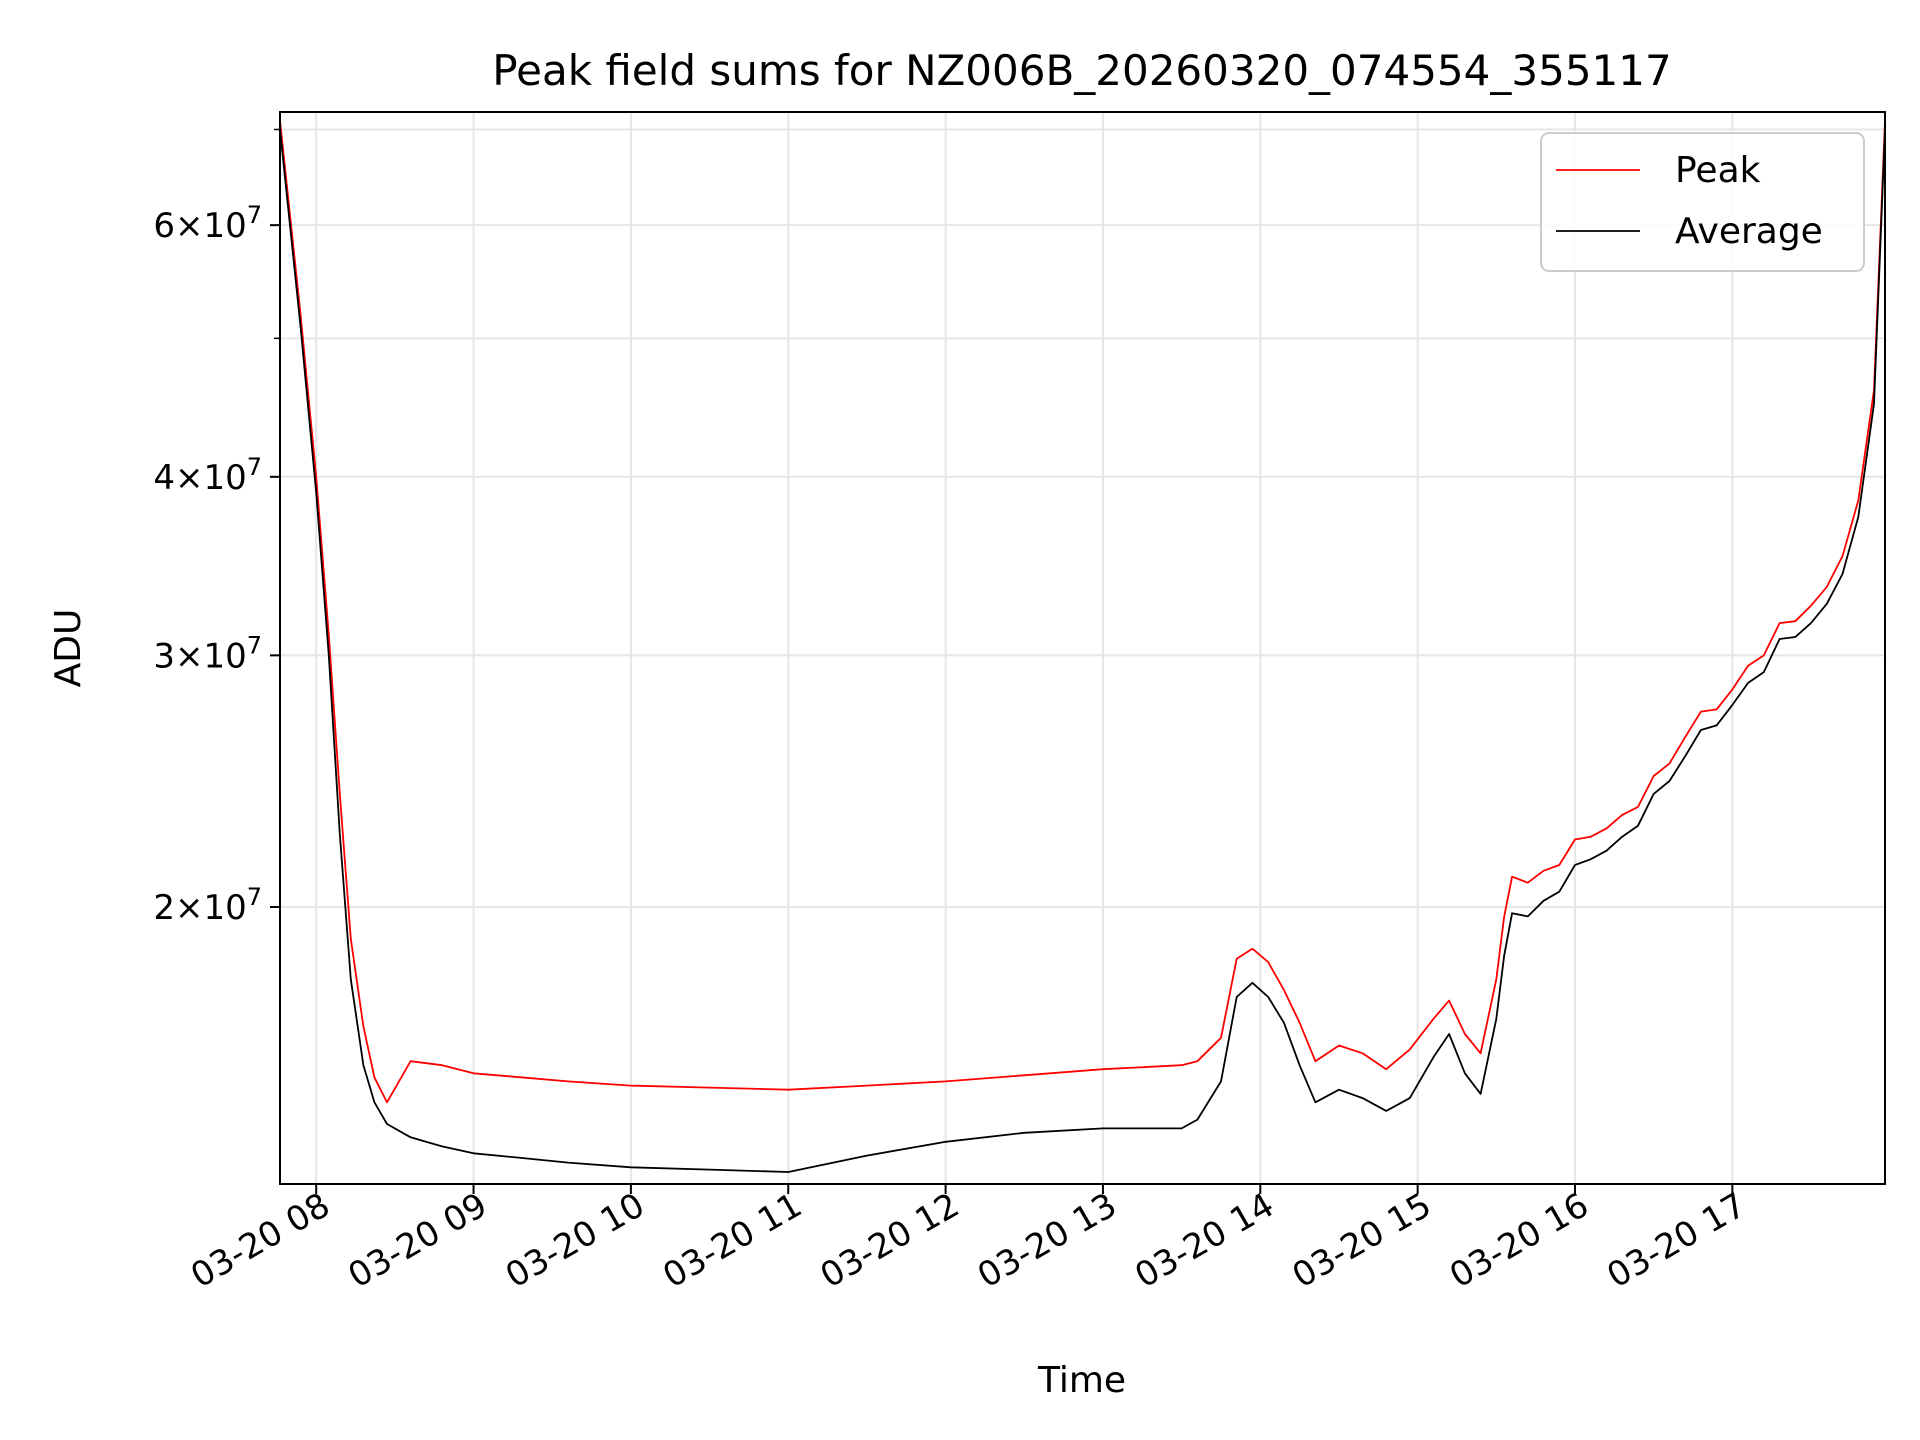 This screenshot has width=1920, height=1440. What do you see at coordinates (1749, 231) in the screenshot?
I see `legend-label-average: Average` at bounding box center [1749, 231].